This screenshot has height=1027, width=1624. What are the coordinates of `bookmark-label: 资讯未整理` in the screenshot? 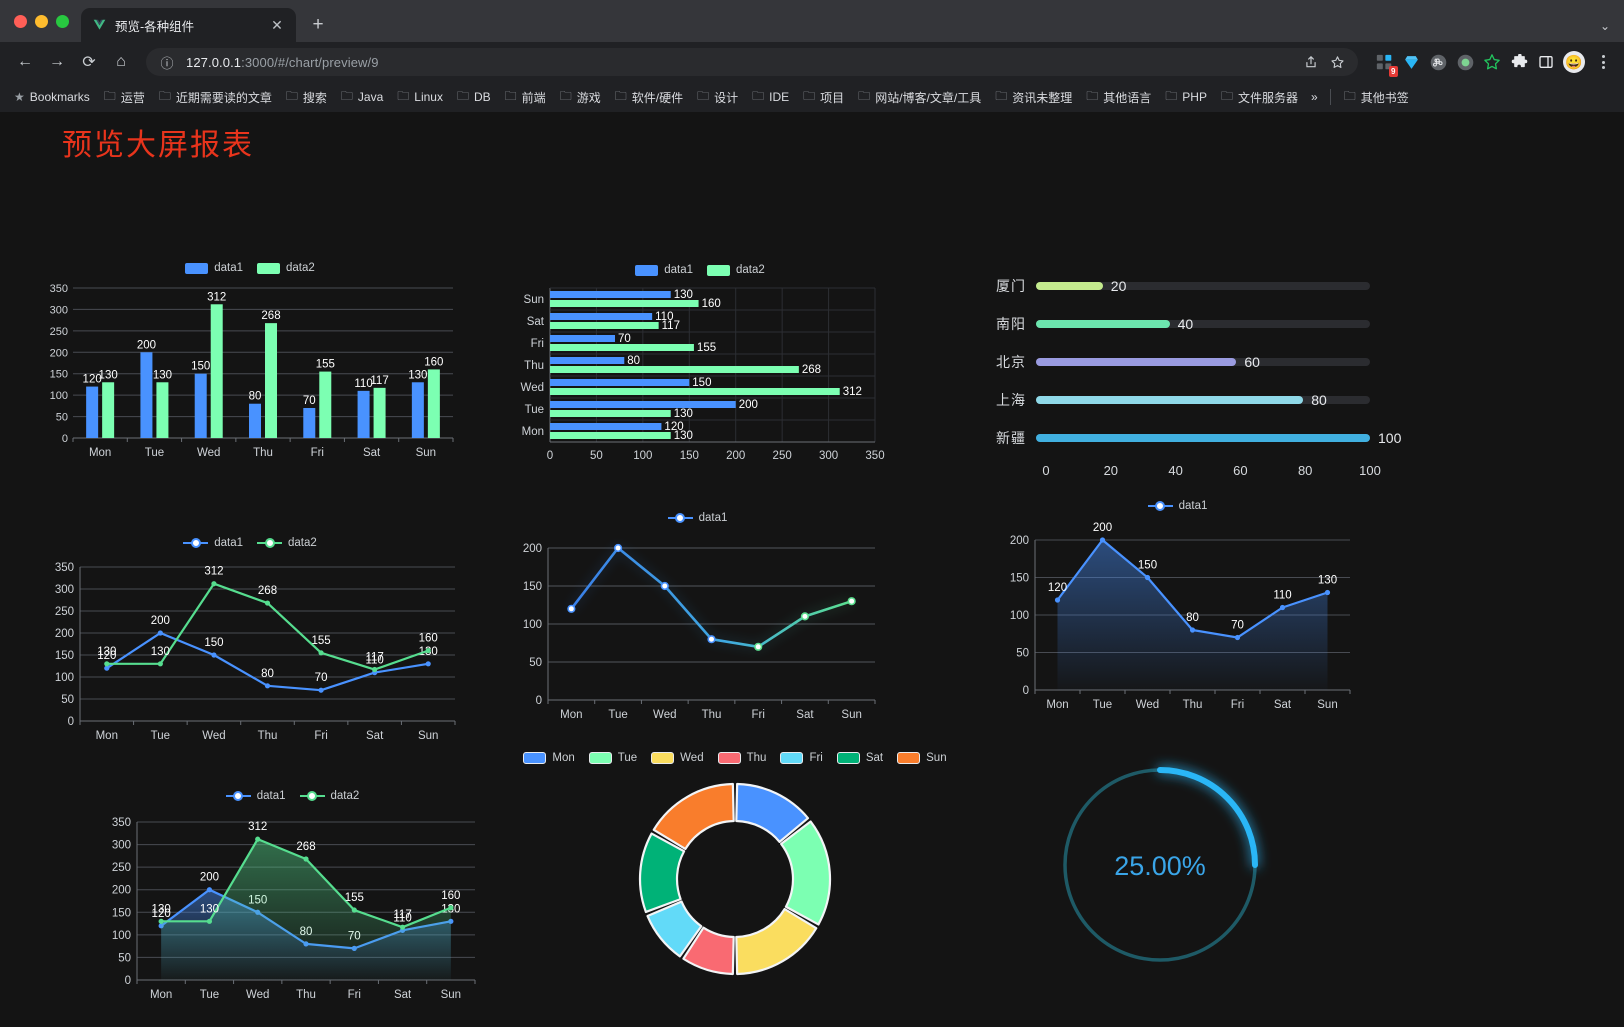 It's located at (1042, 97).